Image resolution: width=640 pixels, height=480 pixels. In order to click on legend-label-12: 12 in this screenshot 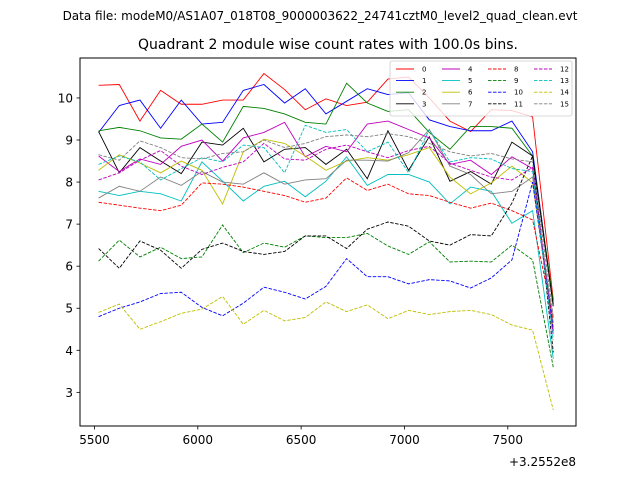, I will do `click(564, 70)`.